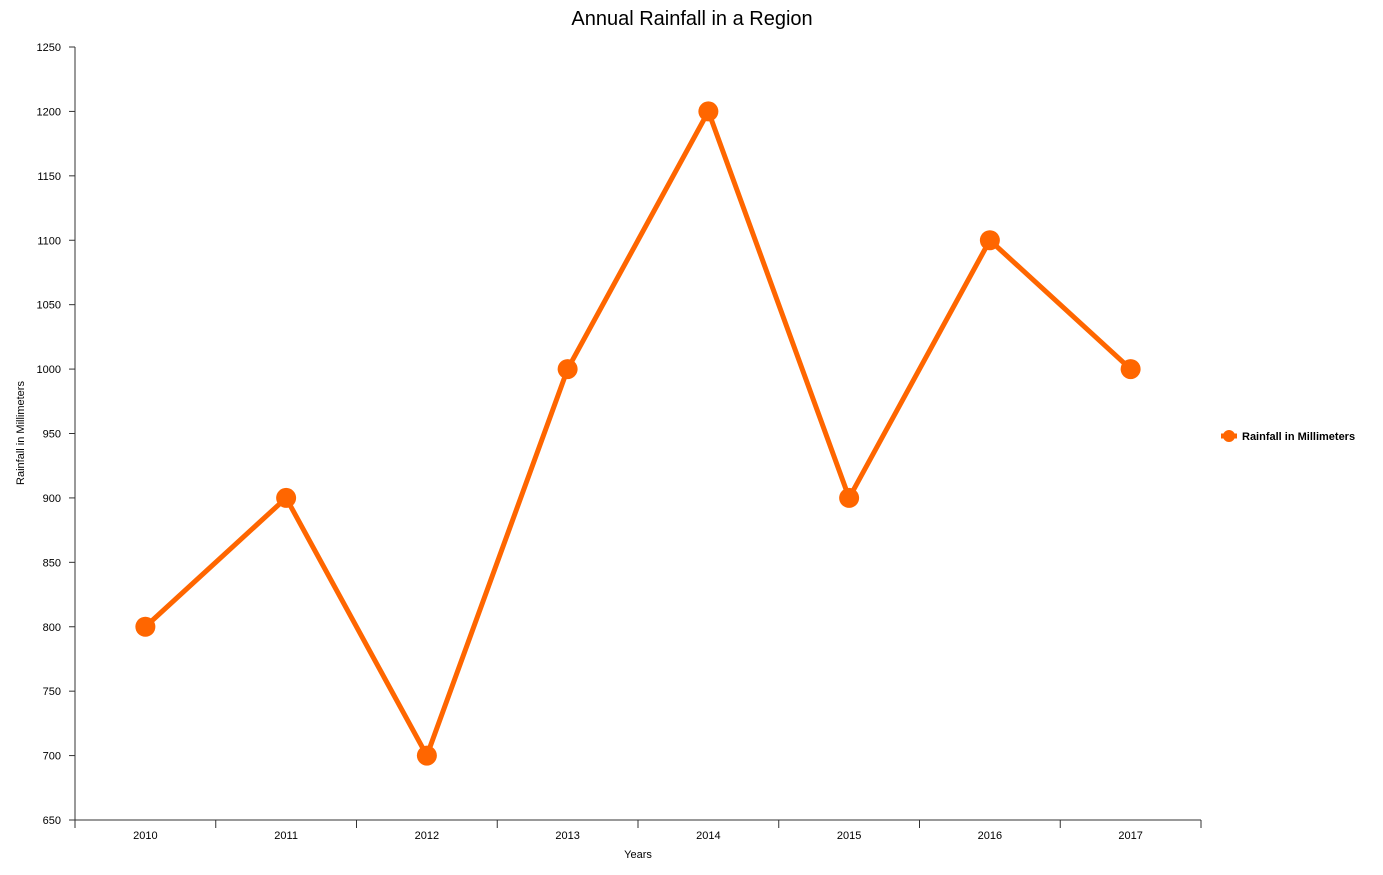 Image resolution: width=1383 pixels, height=875 pixels. I want to click on y-tick-label: 1250, so click(49, 48).